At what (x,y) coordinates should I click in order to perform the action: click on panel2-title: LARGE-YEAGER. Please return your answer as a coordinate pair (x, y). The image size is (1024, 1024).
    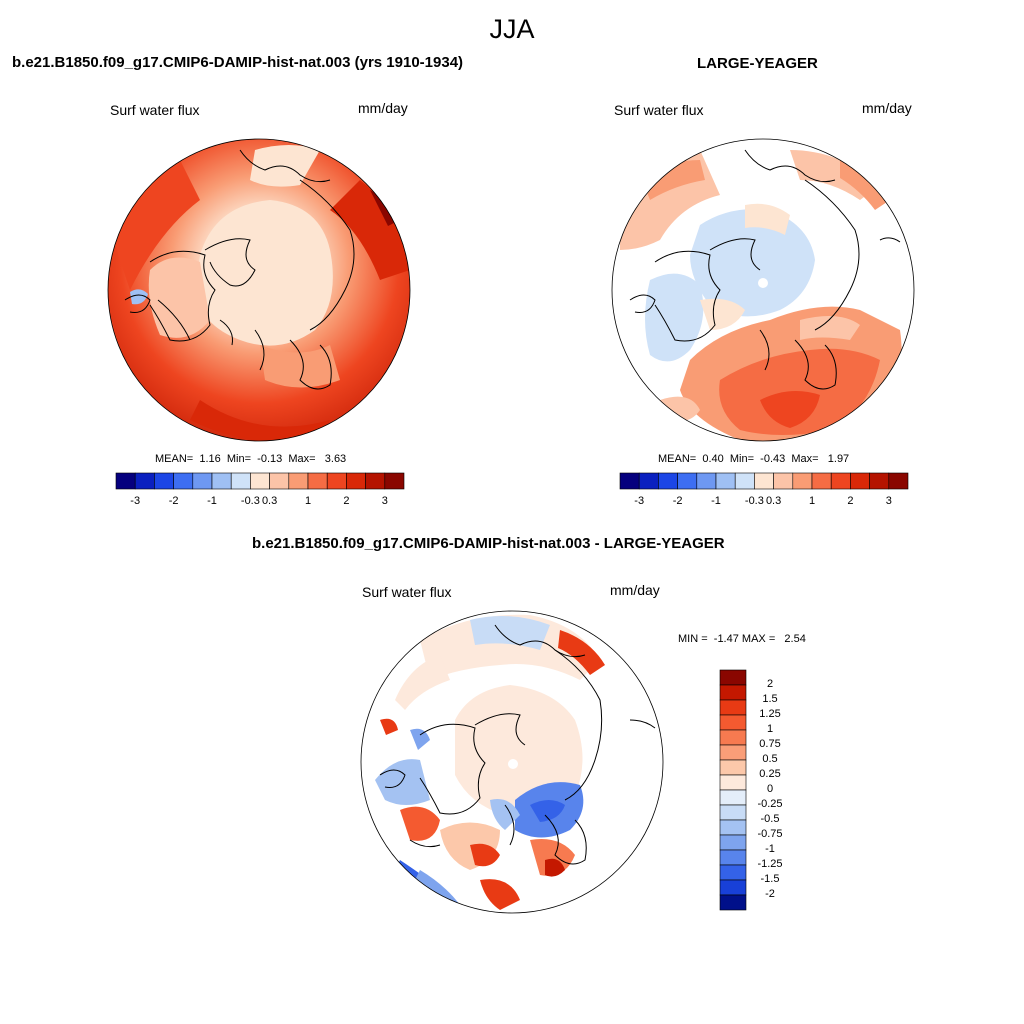
    Looking at the image, I should click on (757, 63).